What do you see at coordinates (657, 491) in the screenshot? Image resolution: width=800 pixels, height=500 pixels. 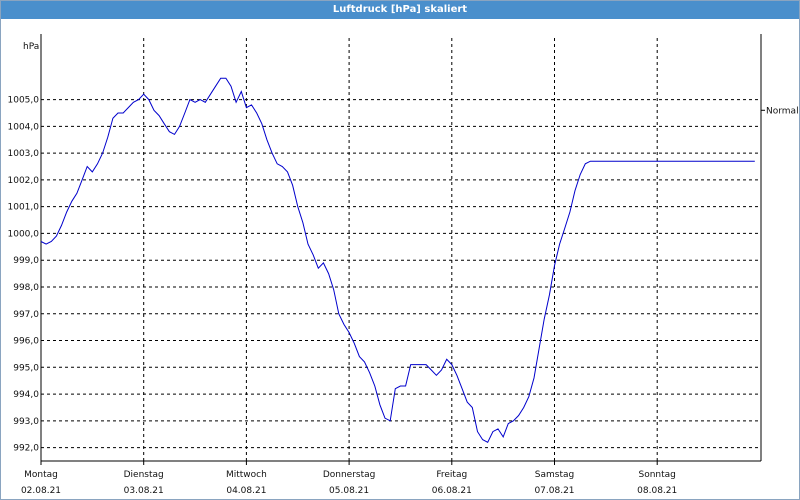 I see `x-tick-date-label: 08.08.21` at bounding box center [657, 491].